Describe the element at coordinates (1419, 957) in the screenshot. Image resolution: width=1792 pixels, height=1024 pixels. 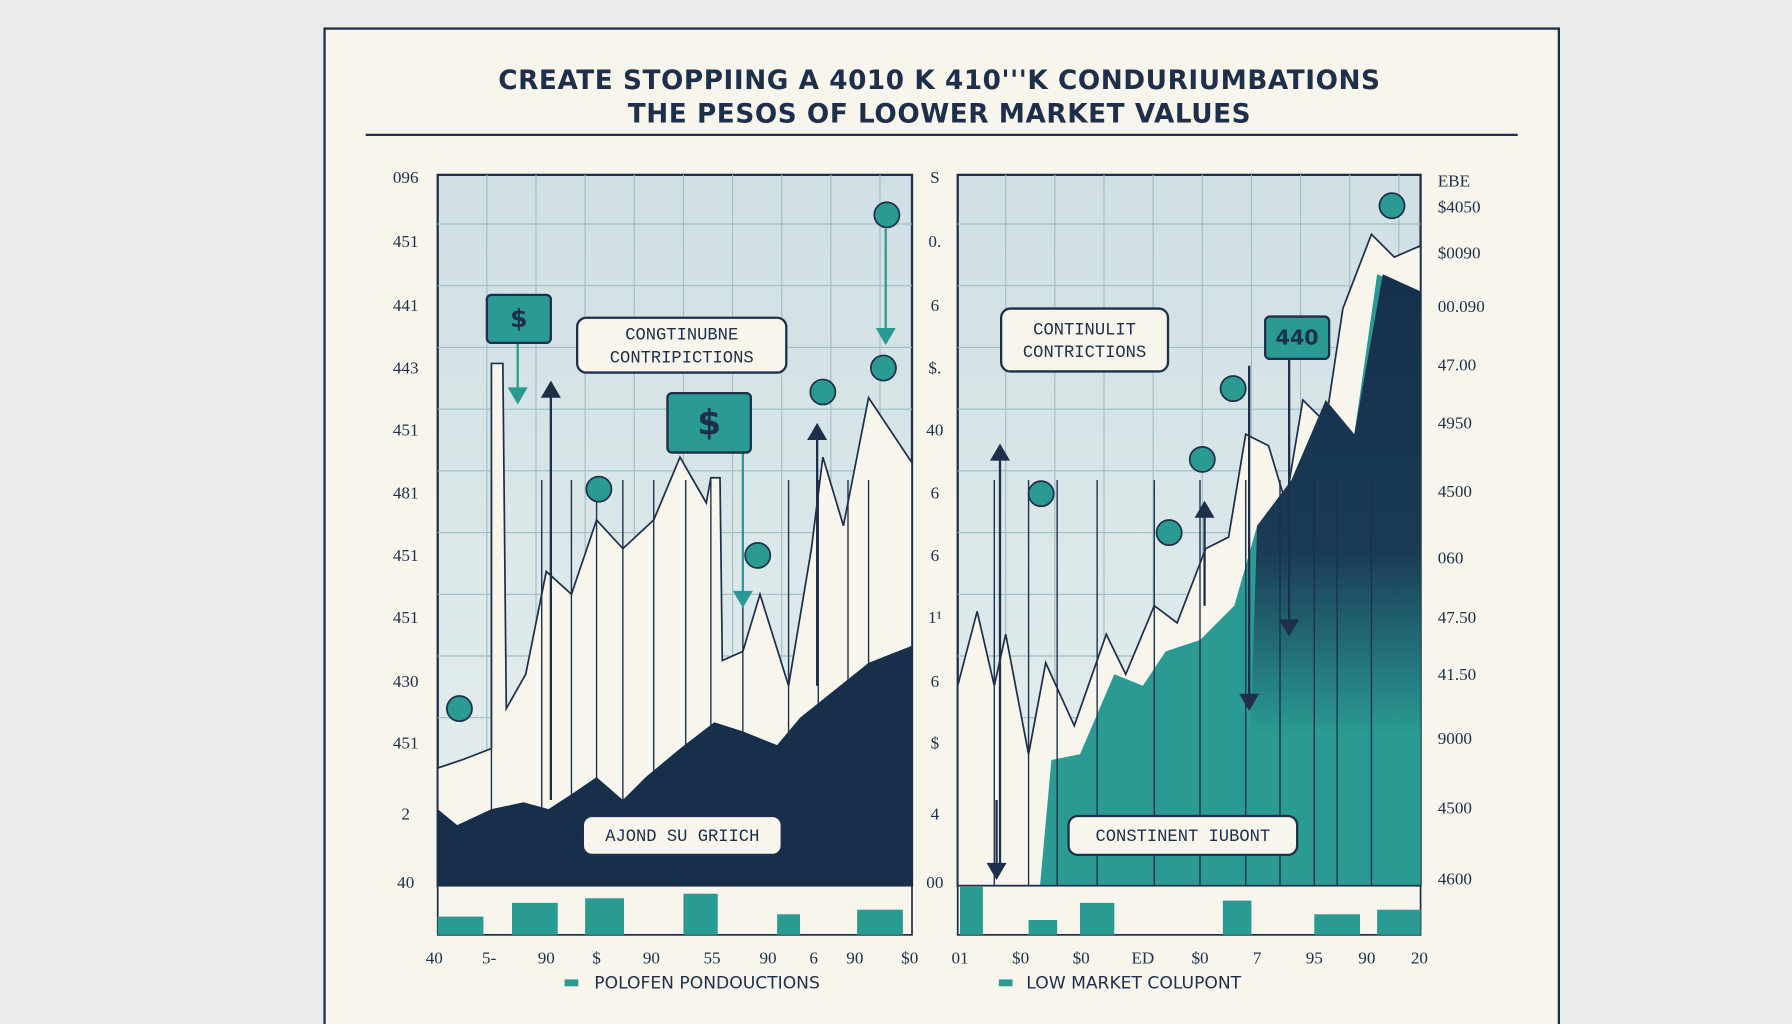
I see `x-tick-label: 20` at that location.